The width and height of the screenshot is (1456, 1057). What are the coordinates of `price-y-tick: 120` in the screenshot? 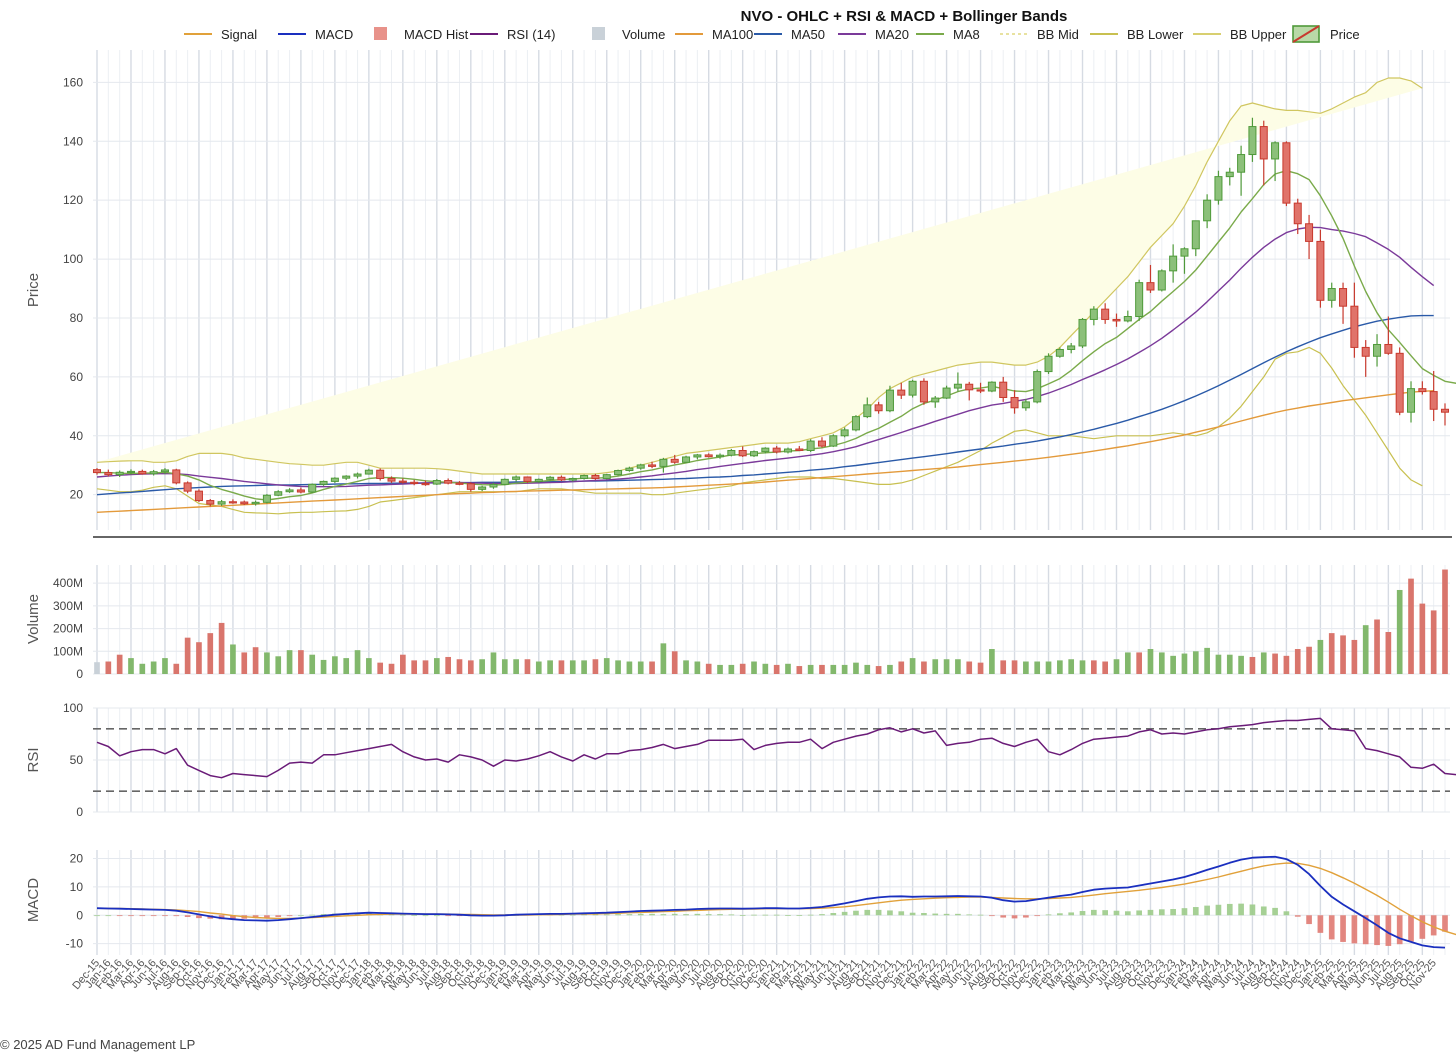 It's located at (73, 200).